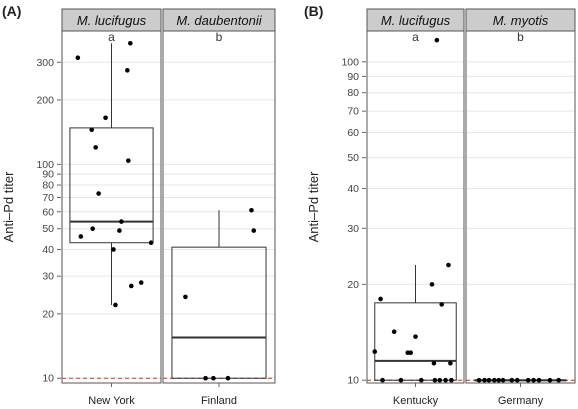  What do you see at coordinates (313, 11) in the screenshot?
I see `panel-label: (B)` at bounding box center [313, 11].